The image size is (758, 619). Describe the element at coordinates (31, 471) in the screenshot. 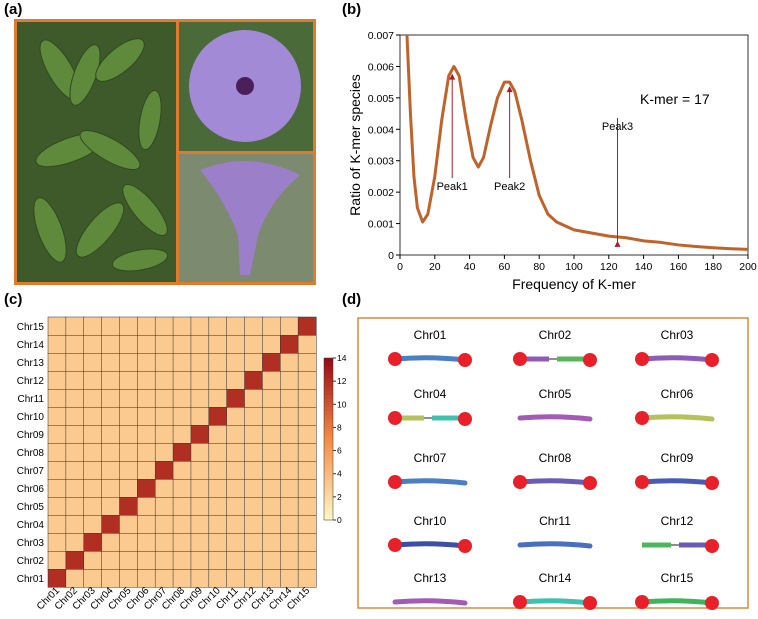

I see `y-category-label: Chr07` at that location.